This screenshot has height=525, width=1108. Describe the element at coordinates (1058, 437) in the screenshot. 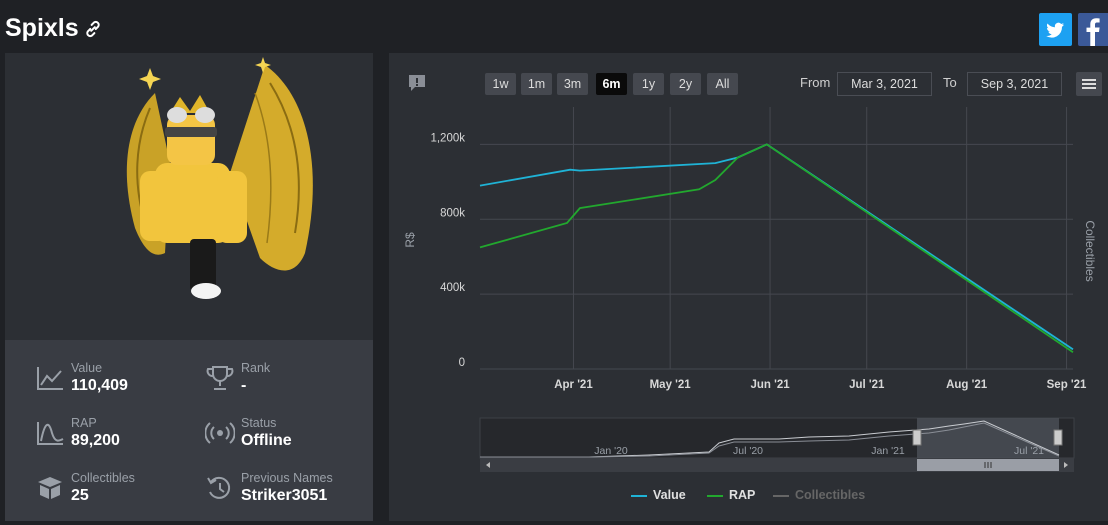

I see `navigator-right-handle` at that location.